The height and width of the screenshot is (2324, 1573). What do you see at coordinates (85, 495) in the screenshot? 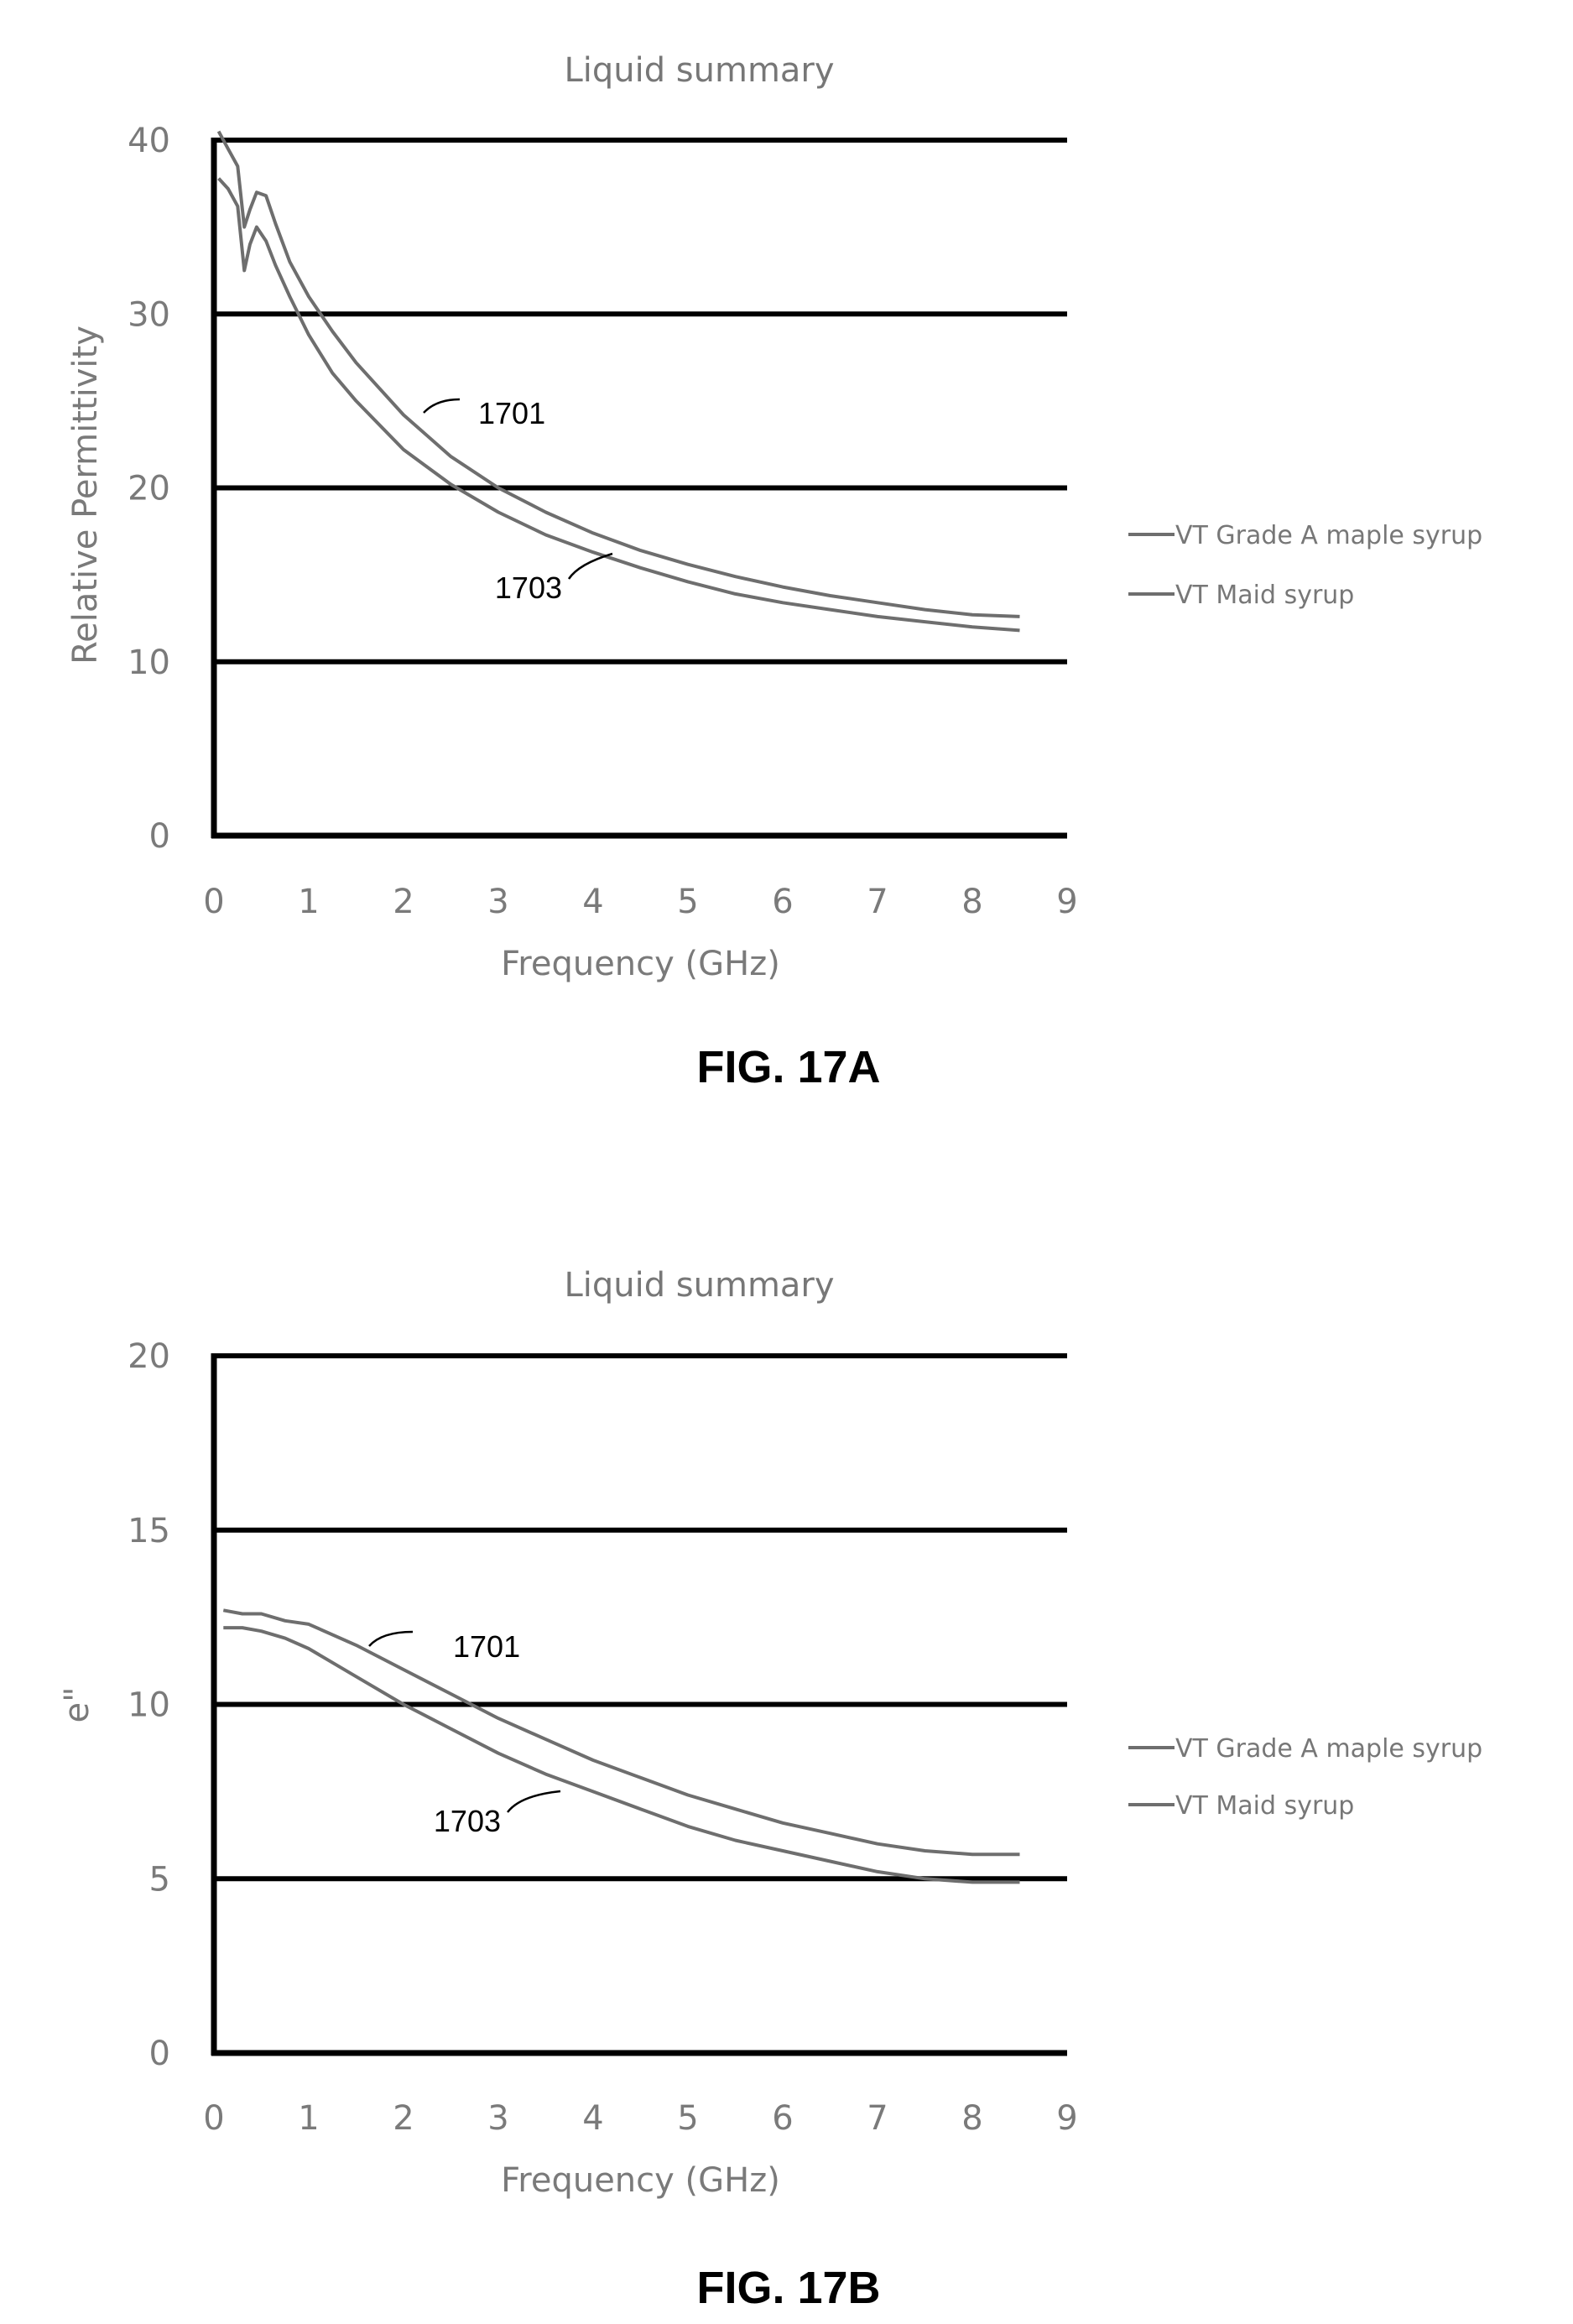
I see `y-axis-title: Relative Permittivity` at bounding box center [85, 495].